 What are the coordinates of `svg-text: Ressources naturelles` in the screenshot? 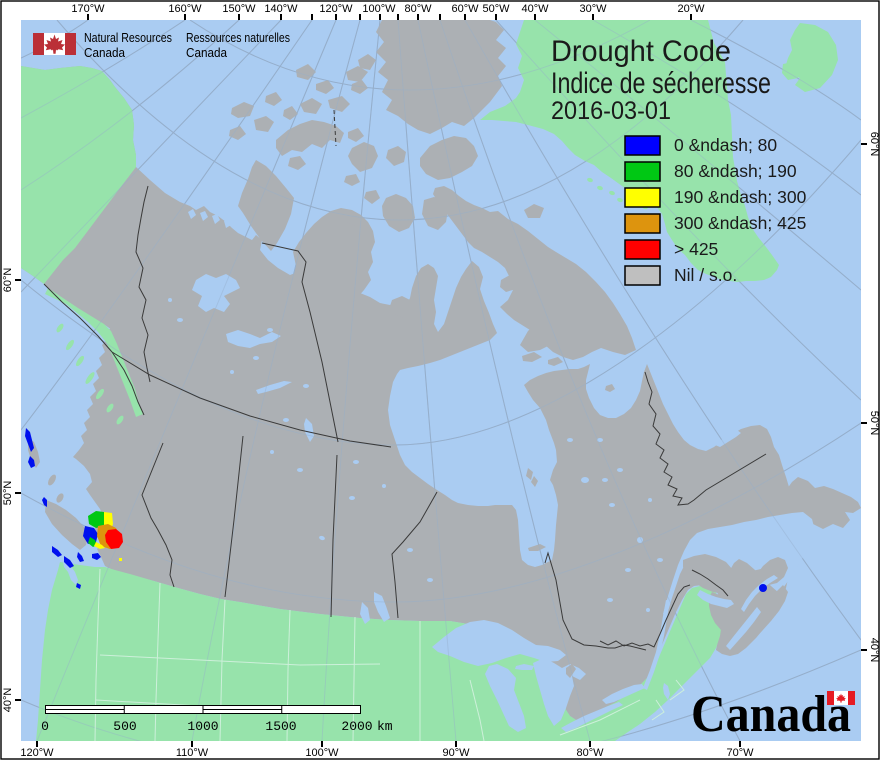 It's located at (238, 38).